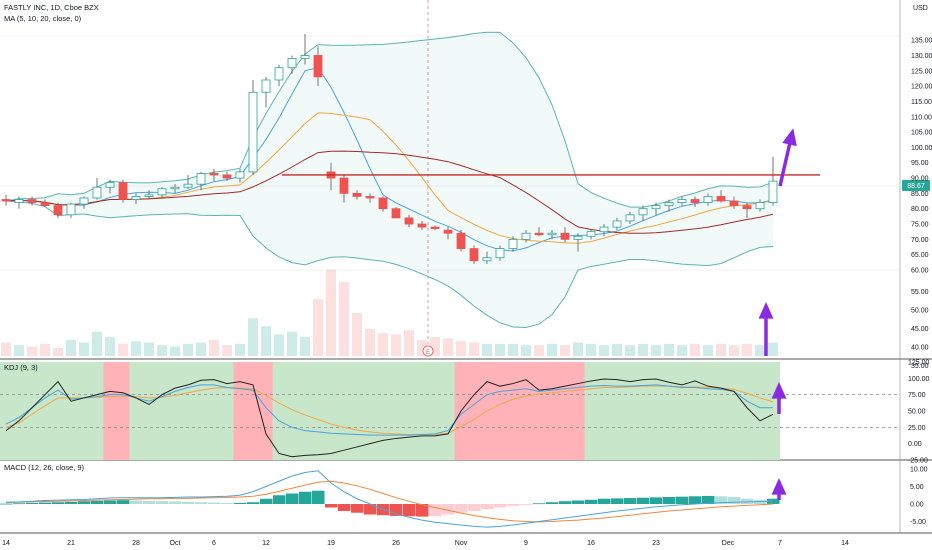 The image size is (932, 550). What do you see at coordinates (51, 7) in the screenshot?
I see `symbol-title: FASTLY INC, 1D, Cboe BZX` at bounding box center [51, 7].